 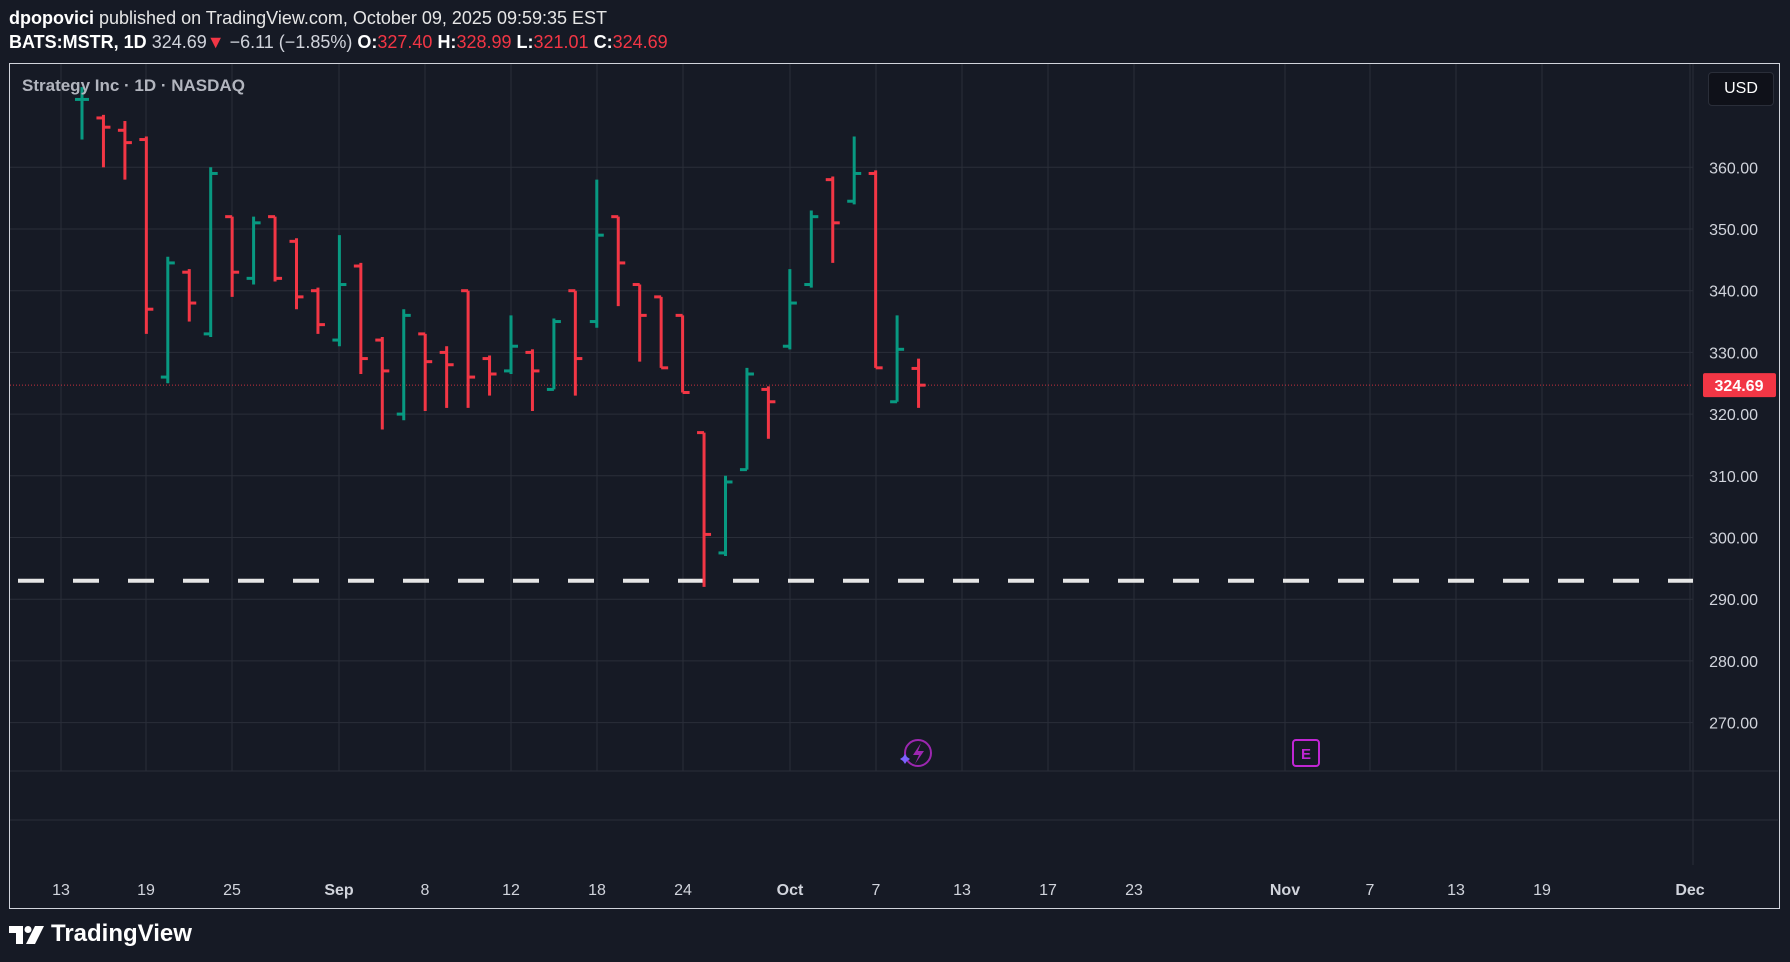 What do you see at coordinates (1733, 230) in the screenshot?
I see `y-tick-label: 350.00` at bounding box center [1733, 230].